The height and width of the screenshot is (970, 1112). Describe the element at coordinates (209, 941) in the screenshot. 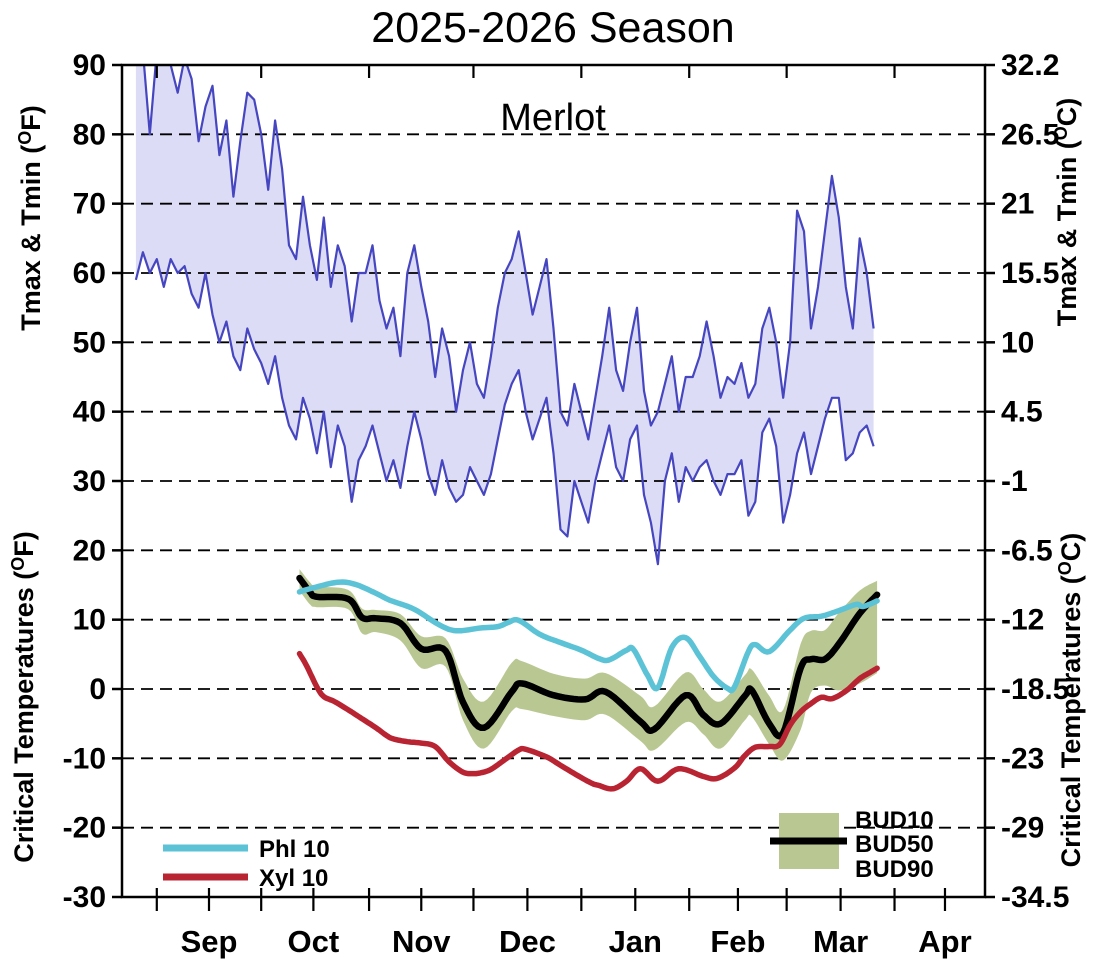

I see `month-label-sep: Sep` at that location.